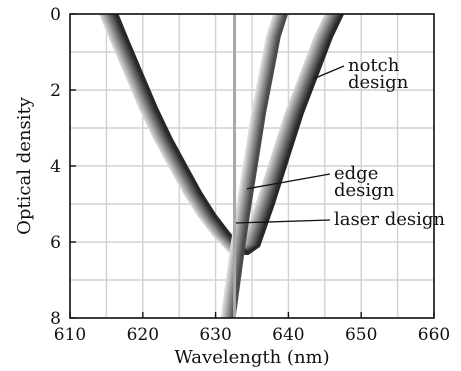 This screenshot has width=461, height=371. Describe the element at coordinates (63, 167) in the screenshot. I see `y-axis-ticks: 0 2 4 6 8` at that location.